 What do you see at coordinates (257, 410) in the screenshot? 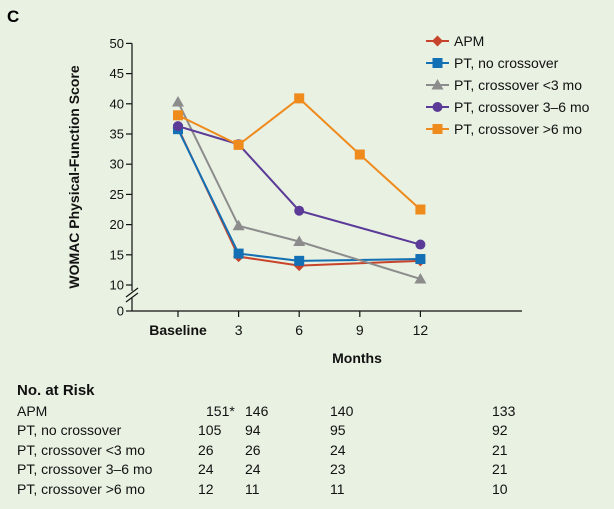
I see `risk-count: 146` at bounding box center [257, 410].